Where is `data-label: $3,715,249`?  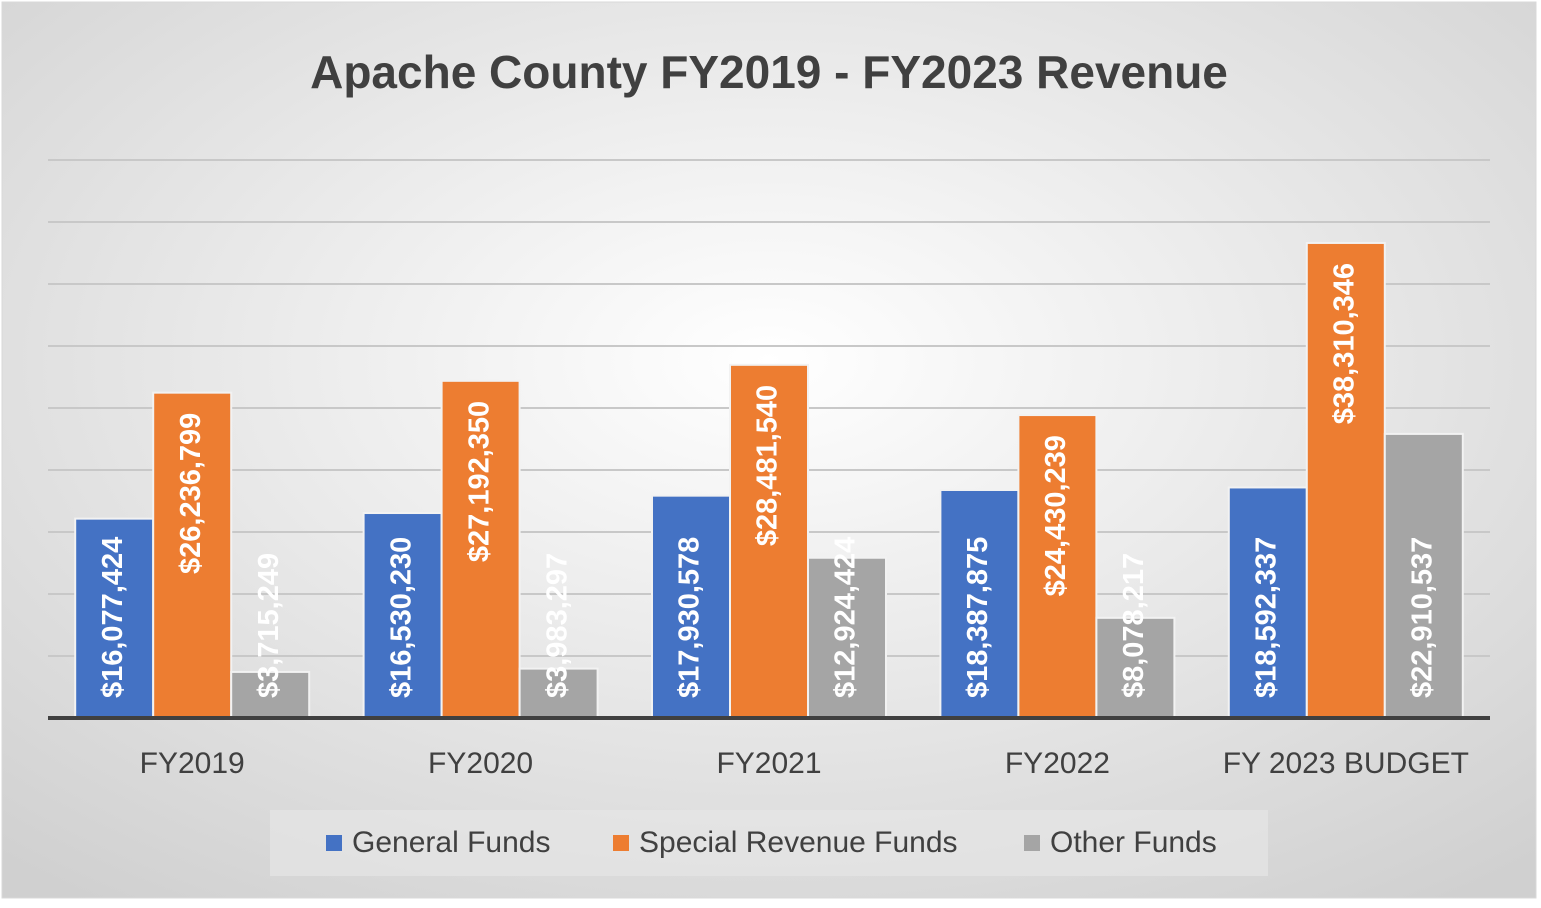 data-label: $3,715,249 is located at coordinates (269, 625).